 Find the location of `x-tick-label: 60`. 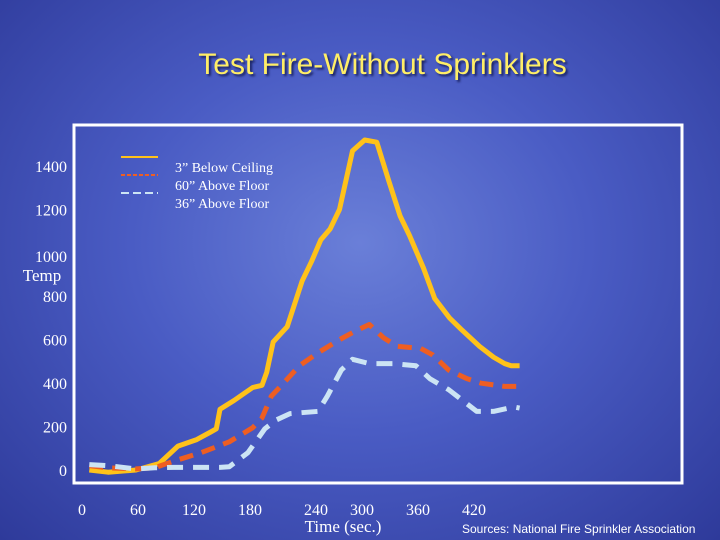

x-tick-label: 60 is located at coordinates (138, 510).